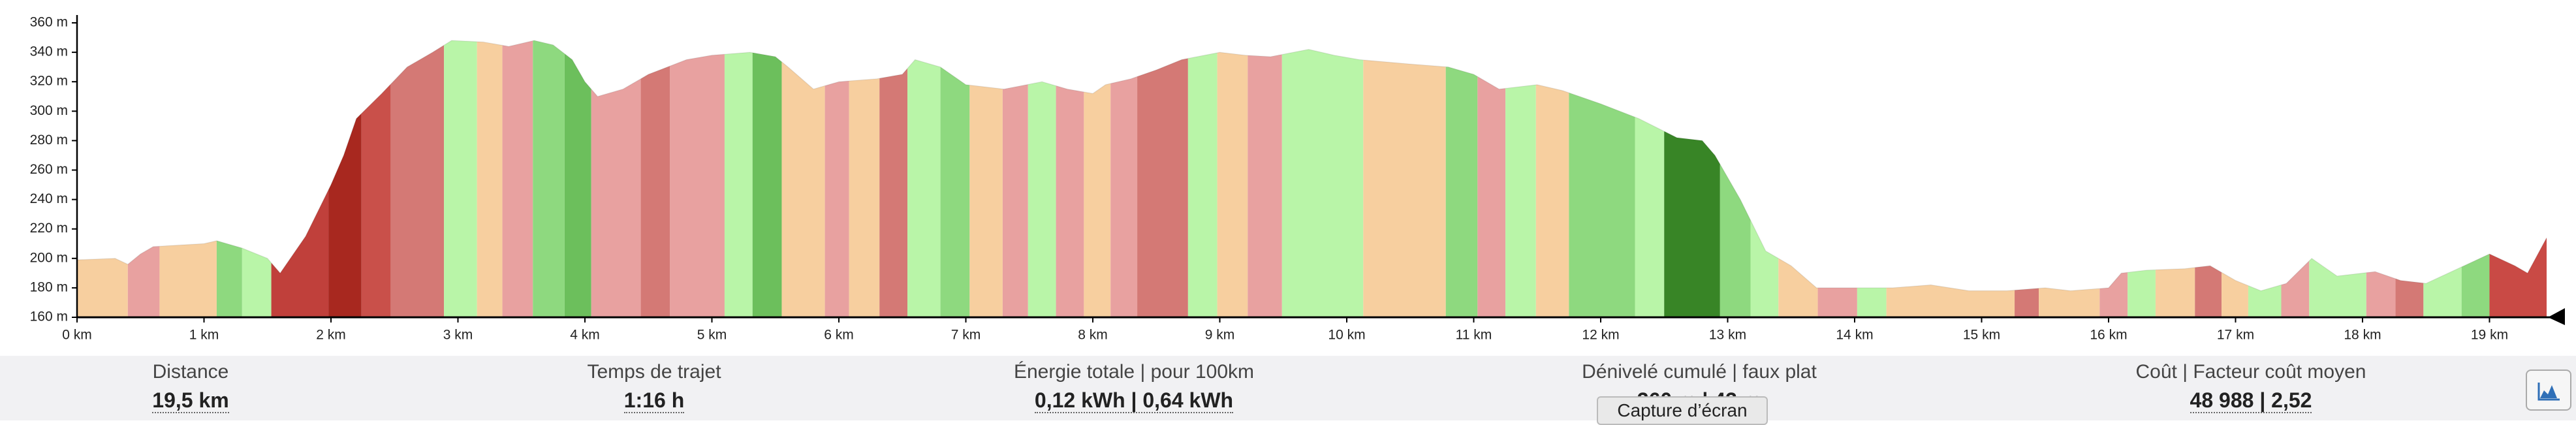 Image resolution: width=2576 pixels, height=425 pixels. Describe the element at coordinates (49, 316) in the screenshot. I see `y-tick-label: 160 m` at that location.